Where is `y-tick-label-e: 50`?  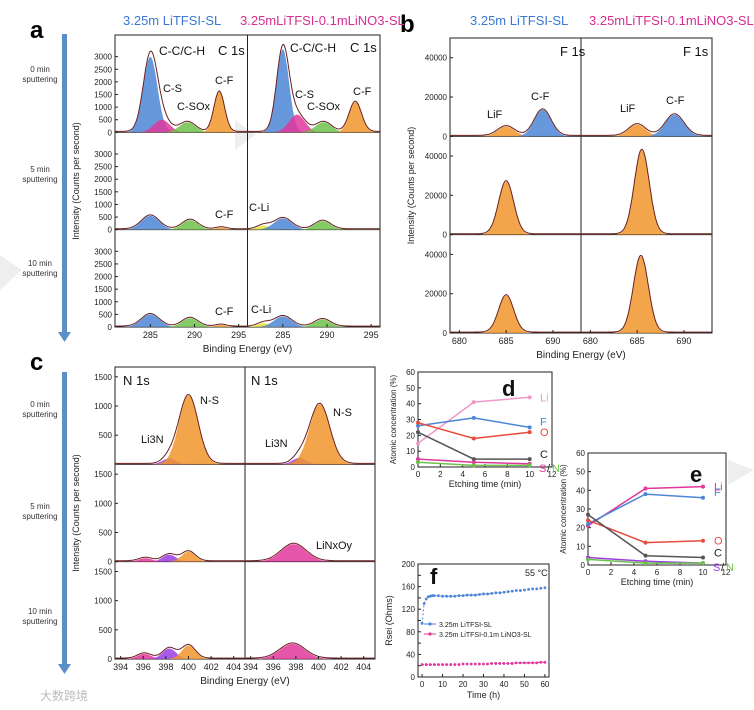 y-tick-label-e: 50 is located at coordinates (580, 472).